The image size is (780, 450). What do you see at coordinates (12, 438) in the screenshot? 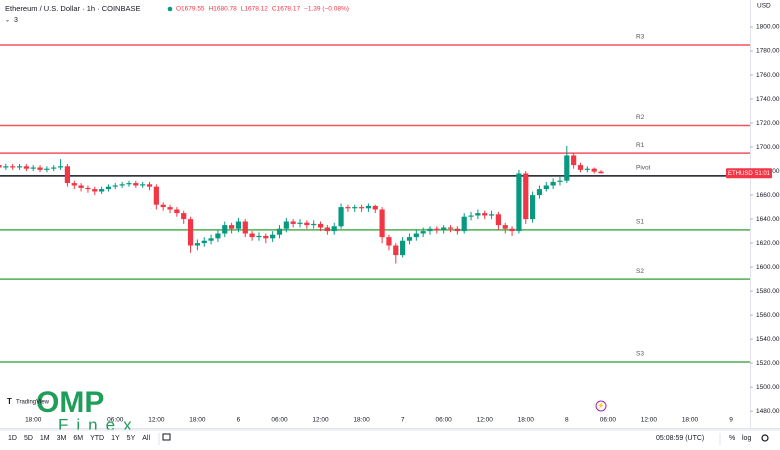
I see `range-button: 1D` at bounding box center [12, 438].